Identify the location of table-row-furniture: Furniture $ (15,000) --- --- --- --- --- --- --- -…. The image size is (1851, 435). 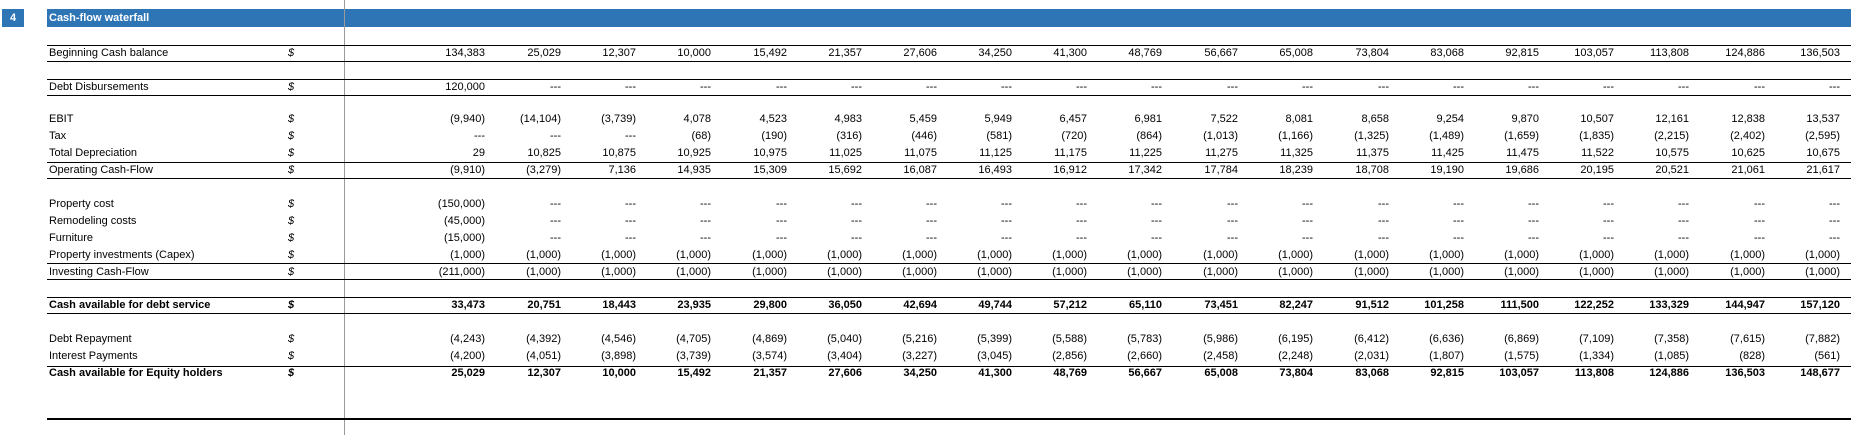
(925, 238).